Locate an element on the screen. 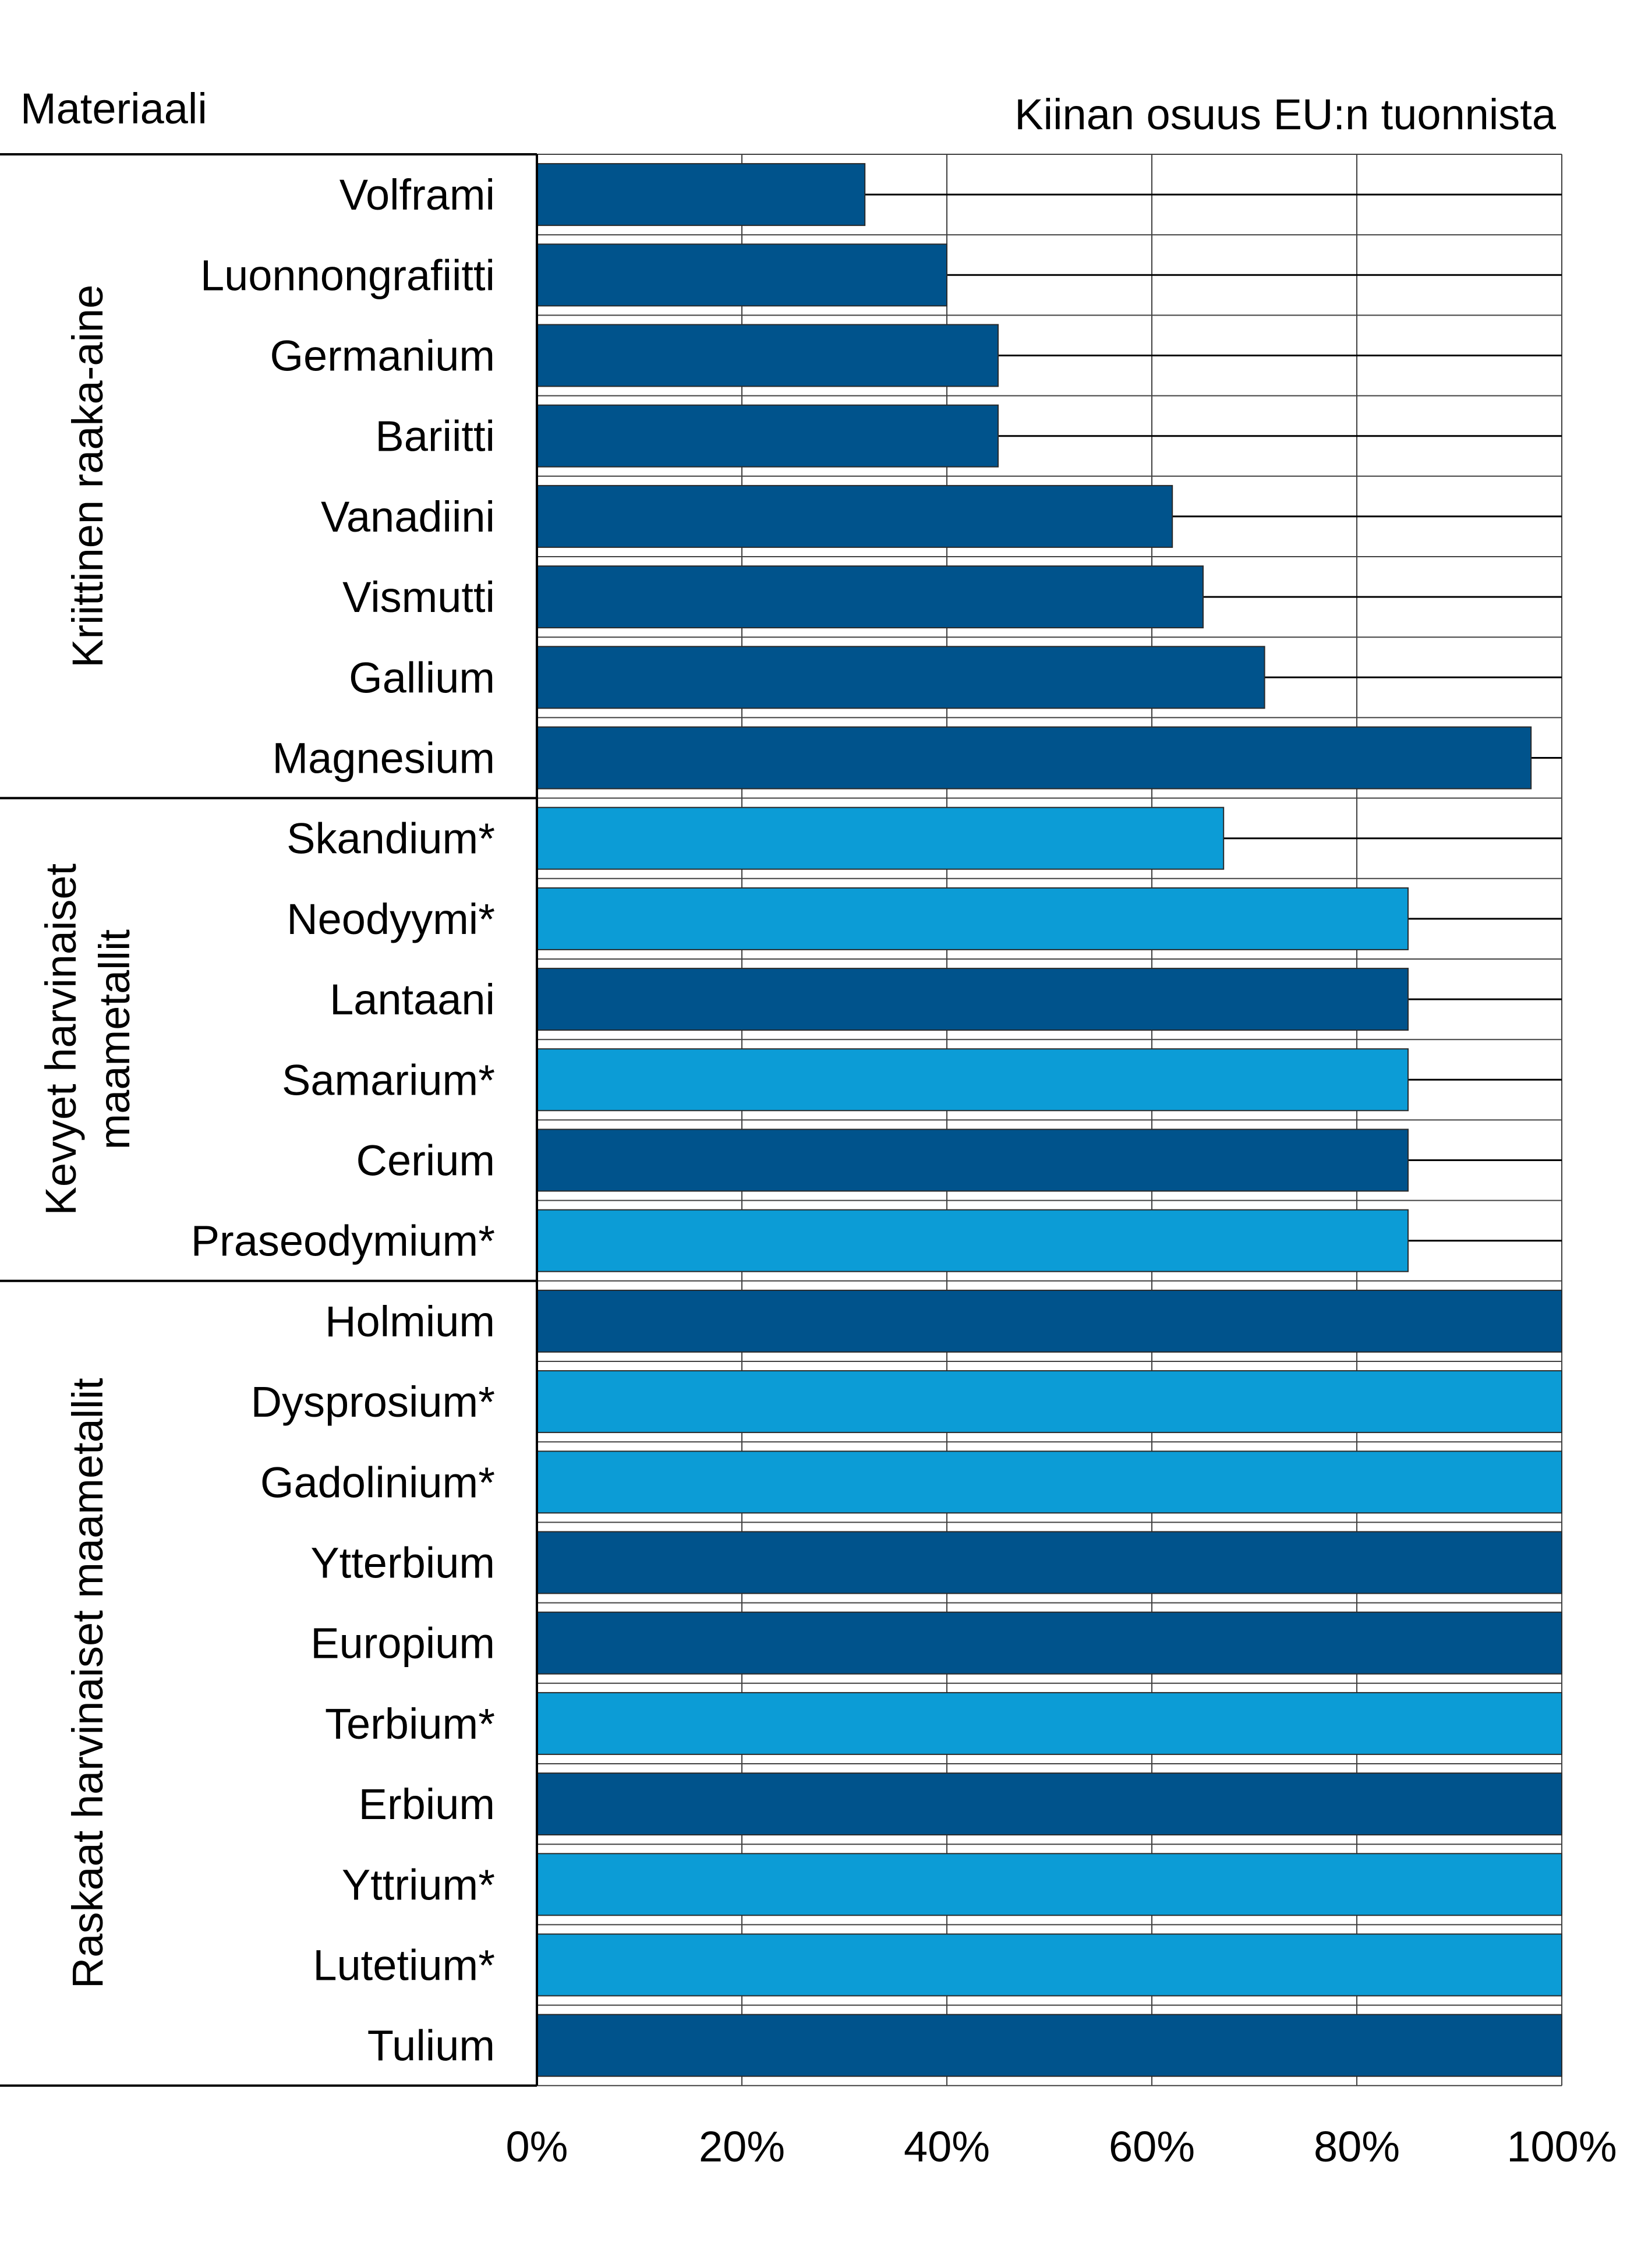  x-tick-label: 20% is located at coordinates (742, 2146).